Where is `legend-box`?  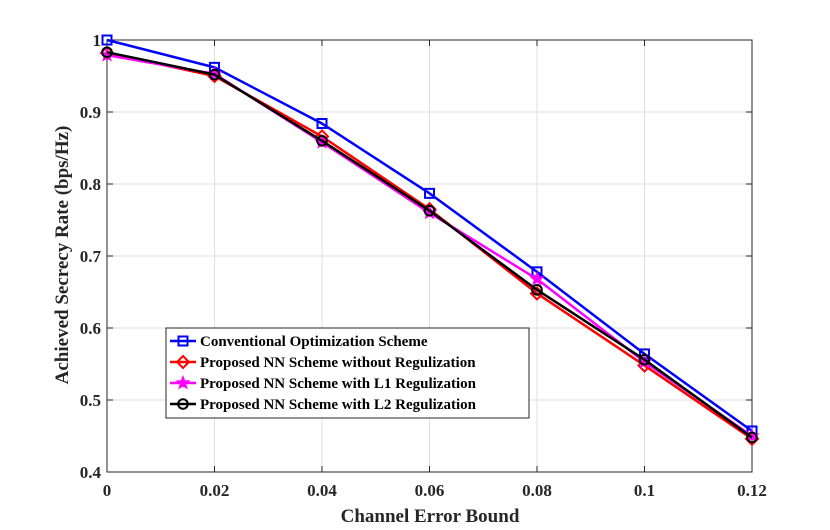
legend-box is located at coordinates (347, 373).